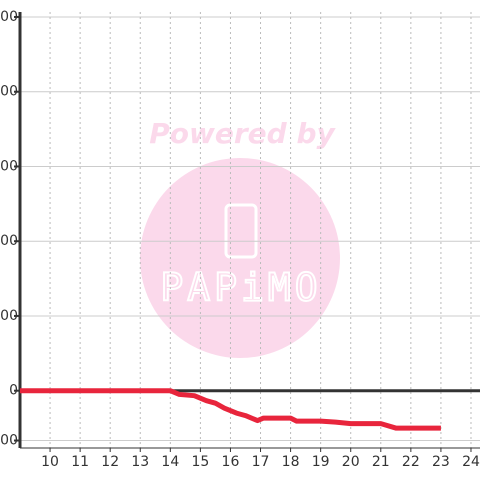 The image size is (480, 480). Describe the element at coordinates (170, 462) in the screenshot. I see `x-tick-label: 14` at that location.